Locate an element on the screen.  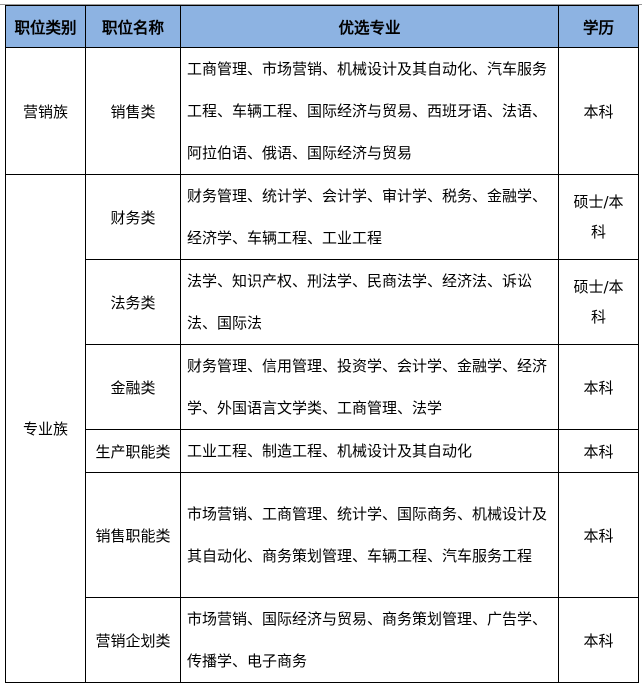
majors-cell: 法学、知识产权、刑法学、民商法学、经济法、诉讼法、国际法 is located at coordinates (369, 302).